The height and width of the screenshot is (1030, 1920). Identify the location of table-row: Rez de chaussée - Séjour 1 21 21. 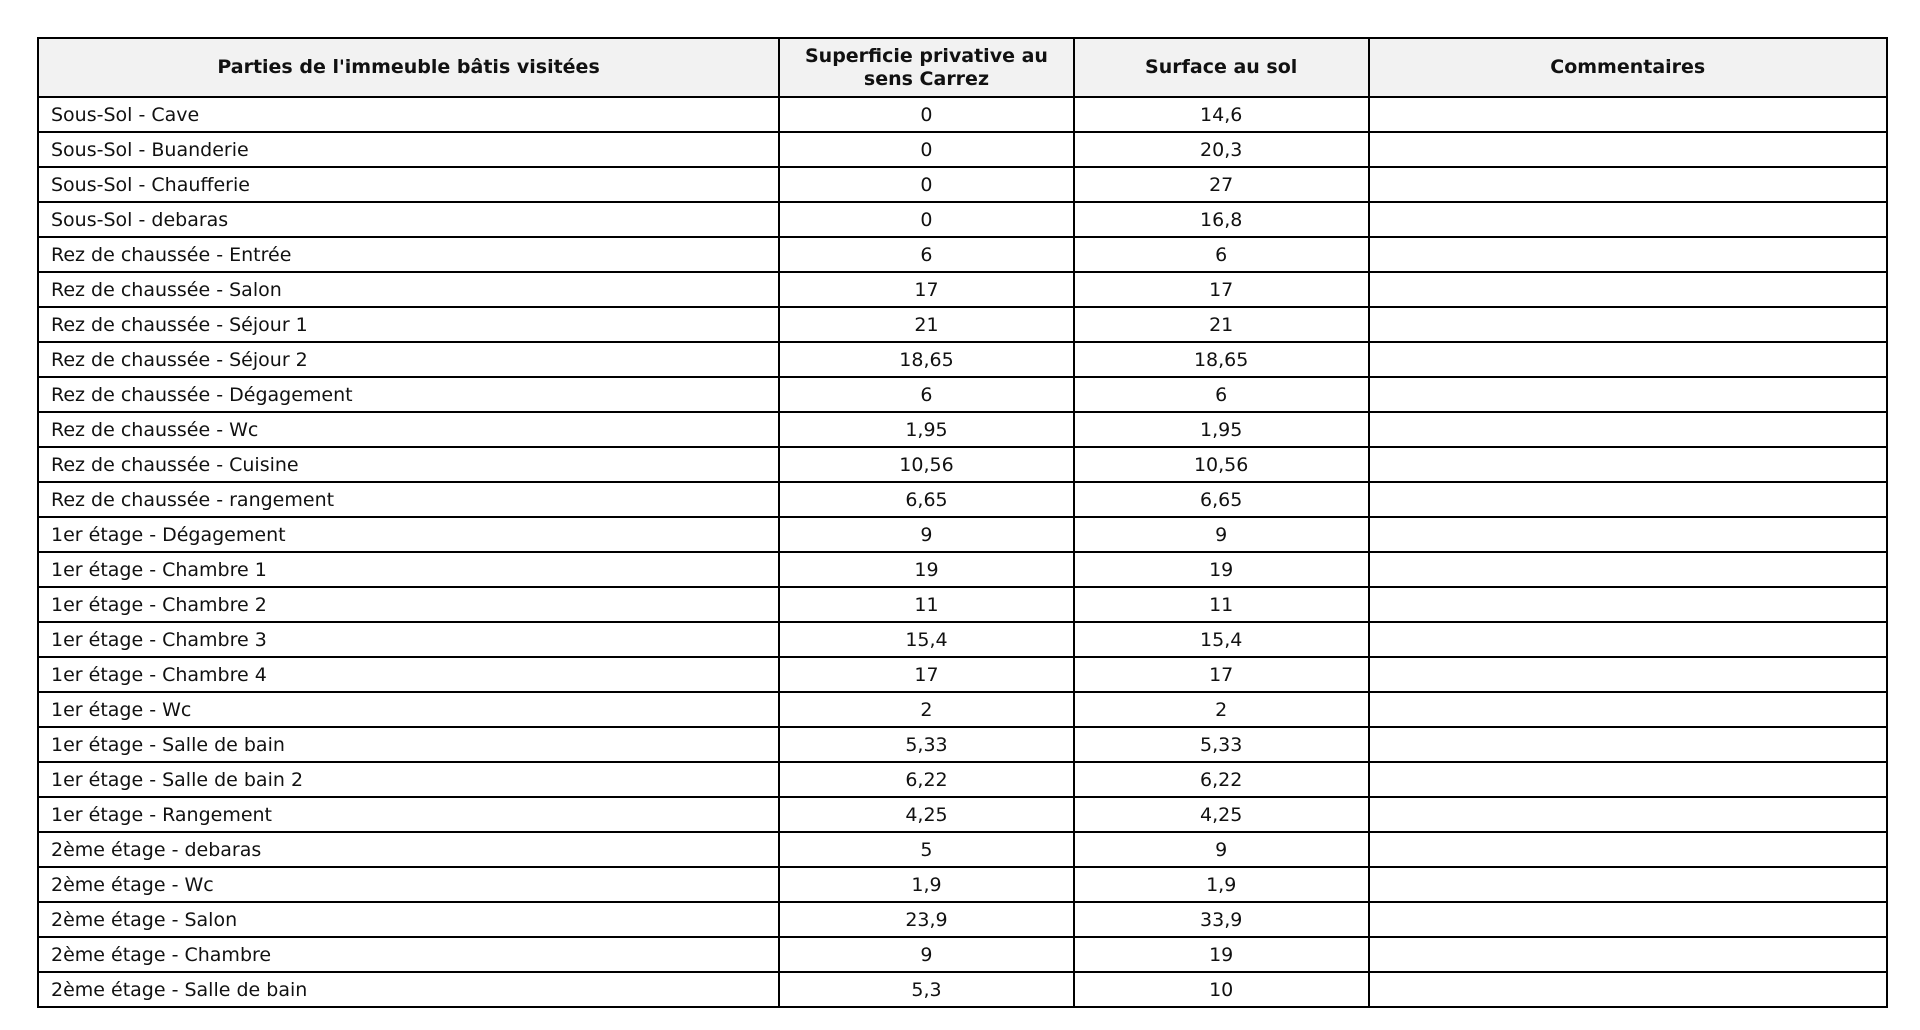
(962, 324).